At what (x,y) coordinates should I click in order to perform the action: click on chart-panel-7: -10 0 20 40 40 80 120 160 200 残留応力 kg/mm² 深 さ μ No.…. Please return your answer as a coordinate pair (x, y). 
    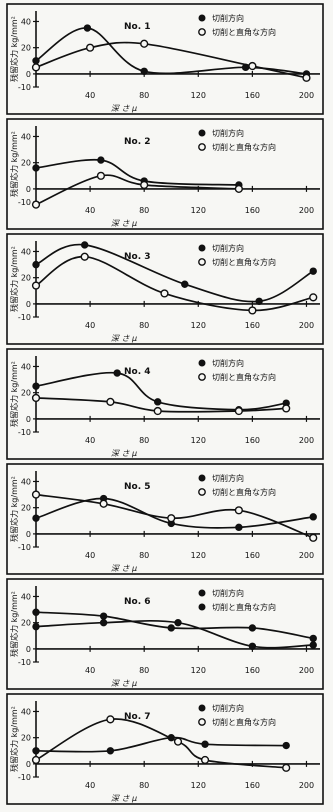
    Looking at the image, I should click on (165, 749).